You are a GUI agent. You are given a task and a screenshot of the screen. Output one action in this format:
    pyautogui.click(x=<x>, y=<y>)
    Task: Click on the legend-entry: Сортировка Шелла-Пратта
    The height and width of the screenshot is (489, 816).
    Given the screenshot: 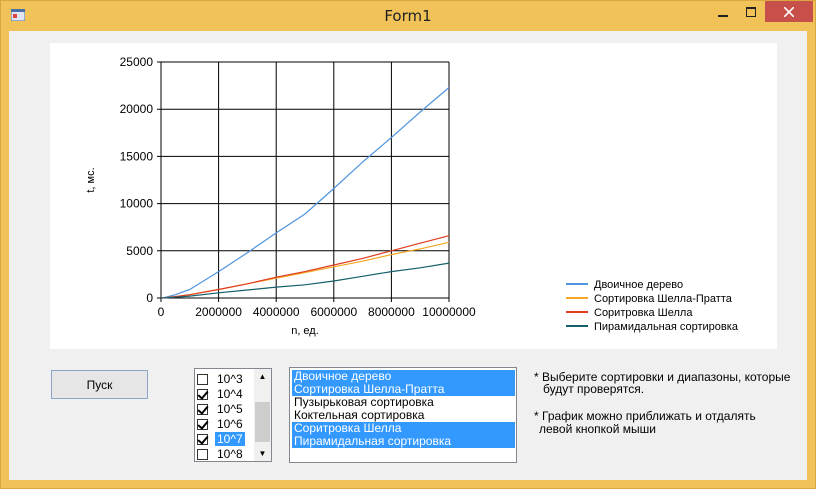 What is the action you would take?
    pyautogui.click(x=663, y=299)
    